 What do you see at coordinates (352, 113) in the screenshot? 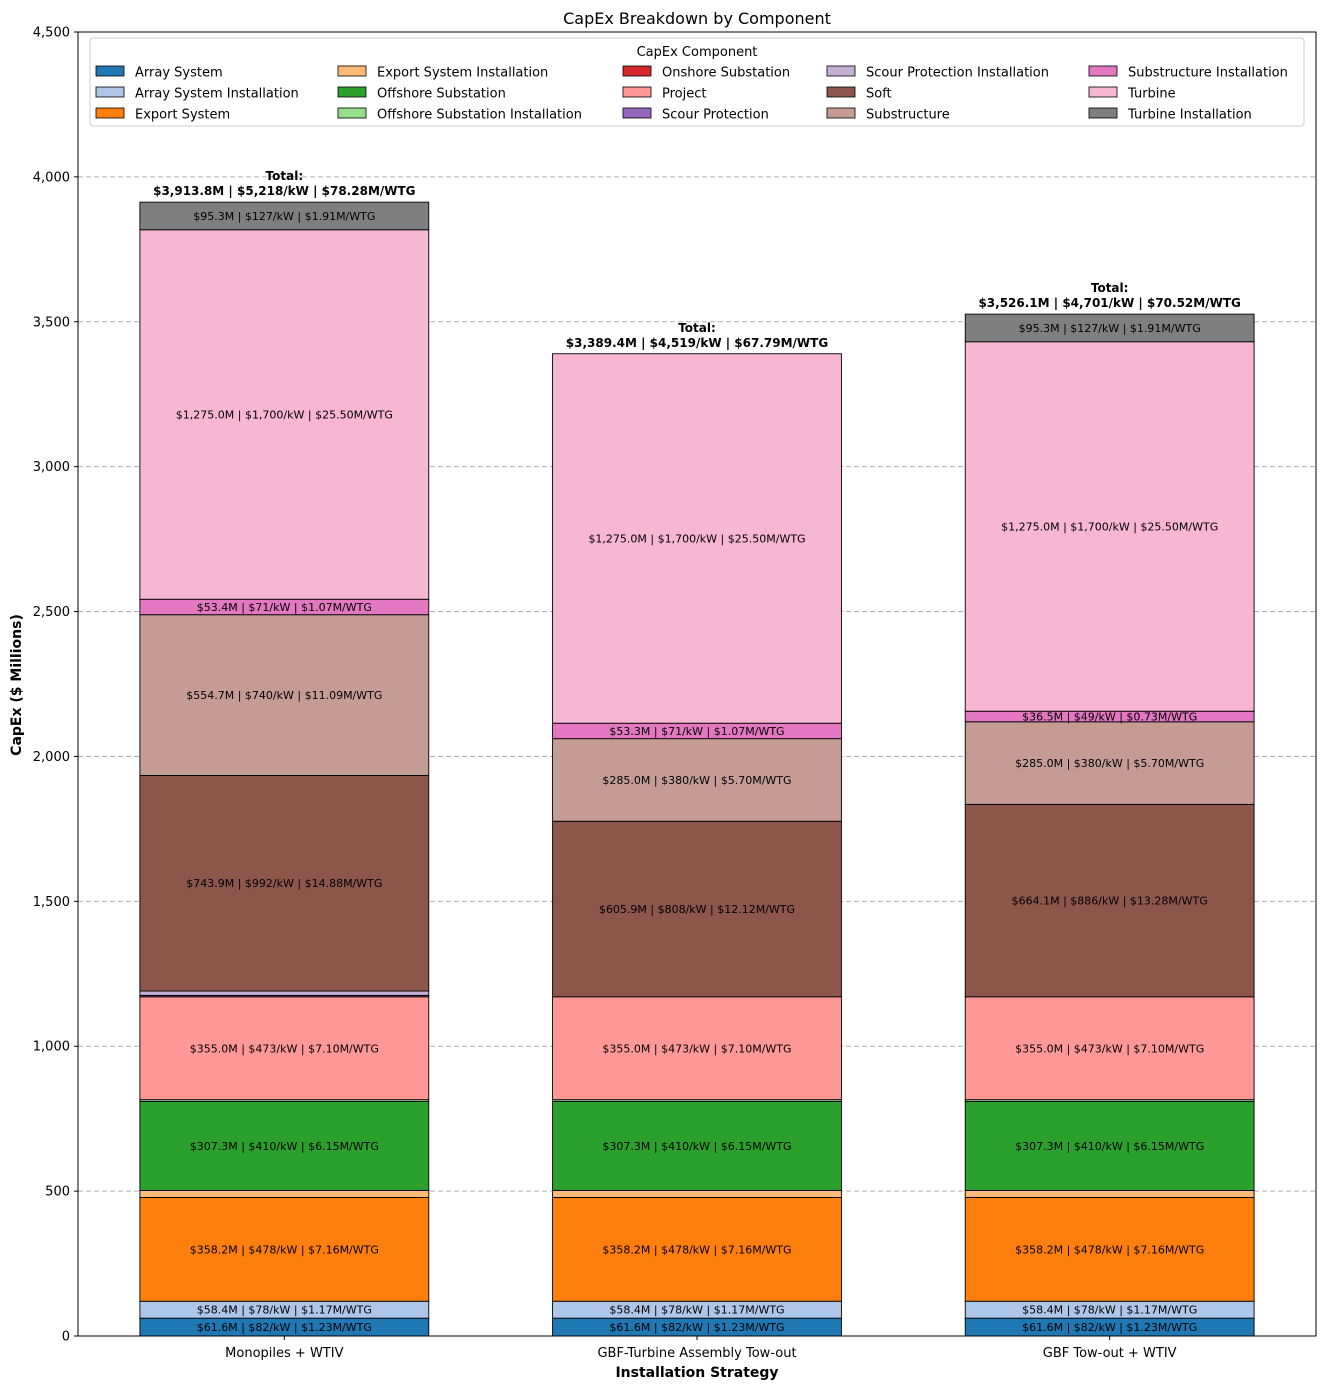
I see `legend-swatch-offshore-substation-installation` at bounding box center [352, 113].